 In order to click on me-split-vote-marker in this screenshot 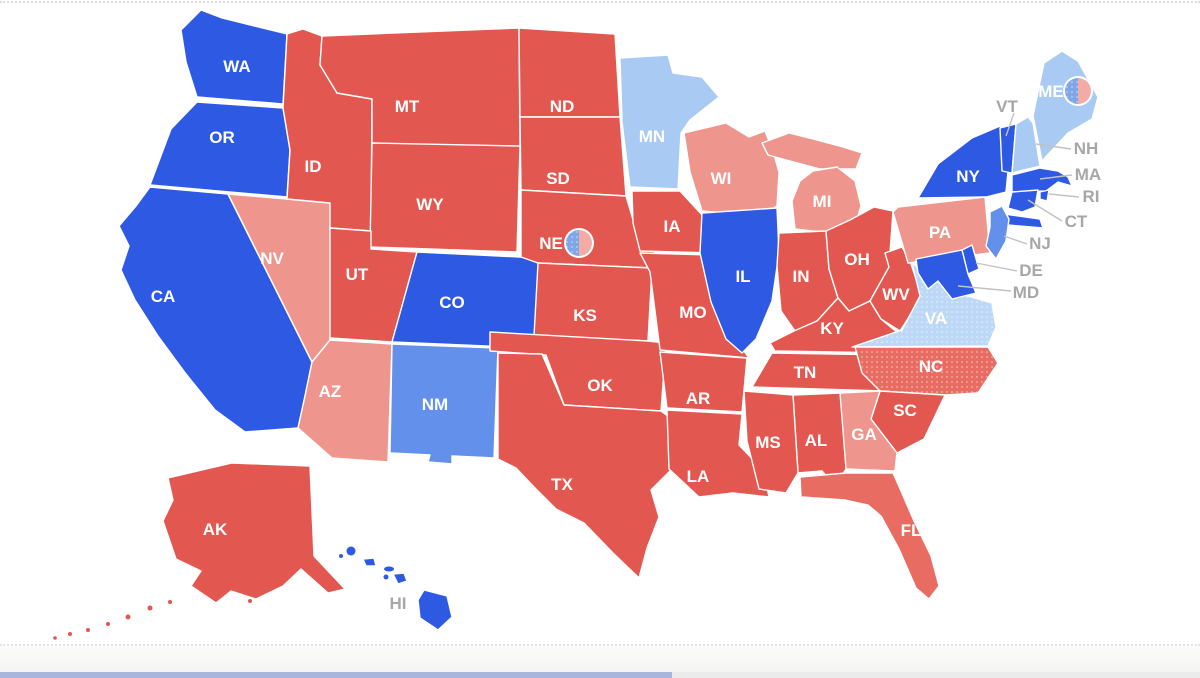, I will do `click(1078, 91)`.